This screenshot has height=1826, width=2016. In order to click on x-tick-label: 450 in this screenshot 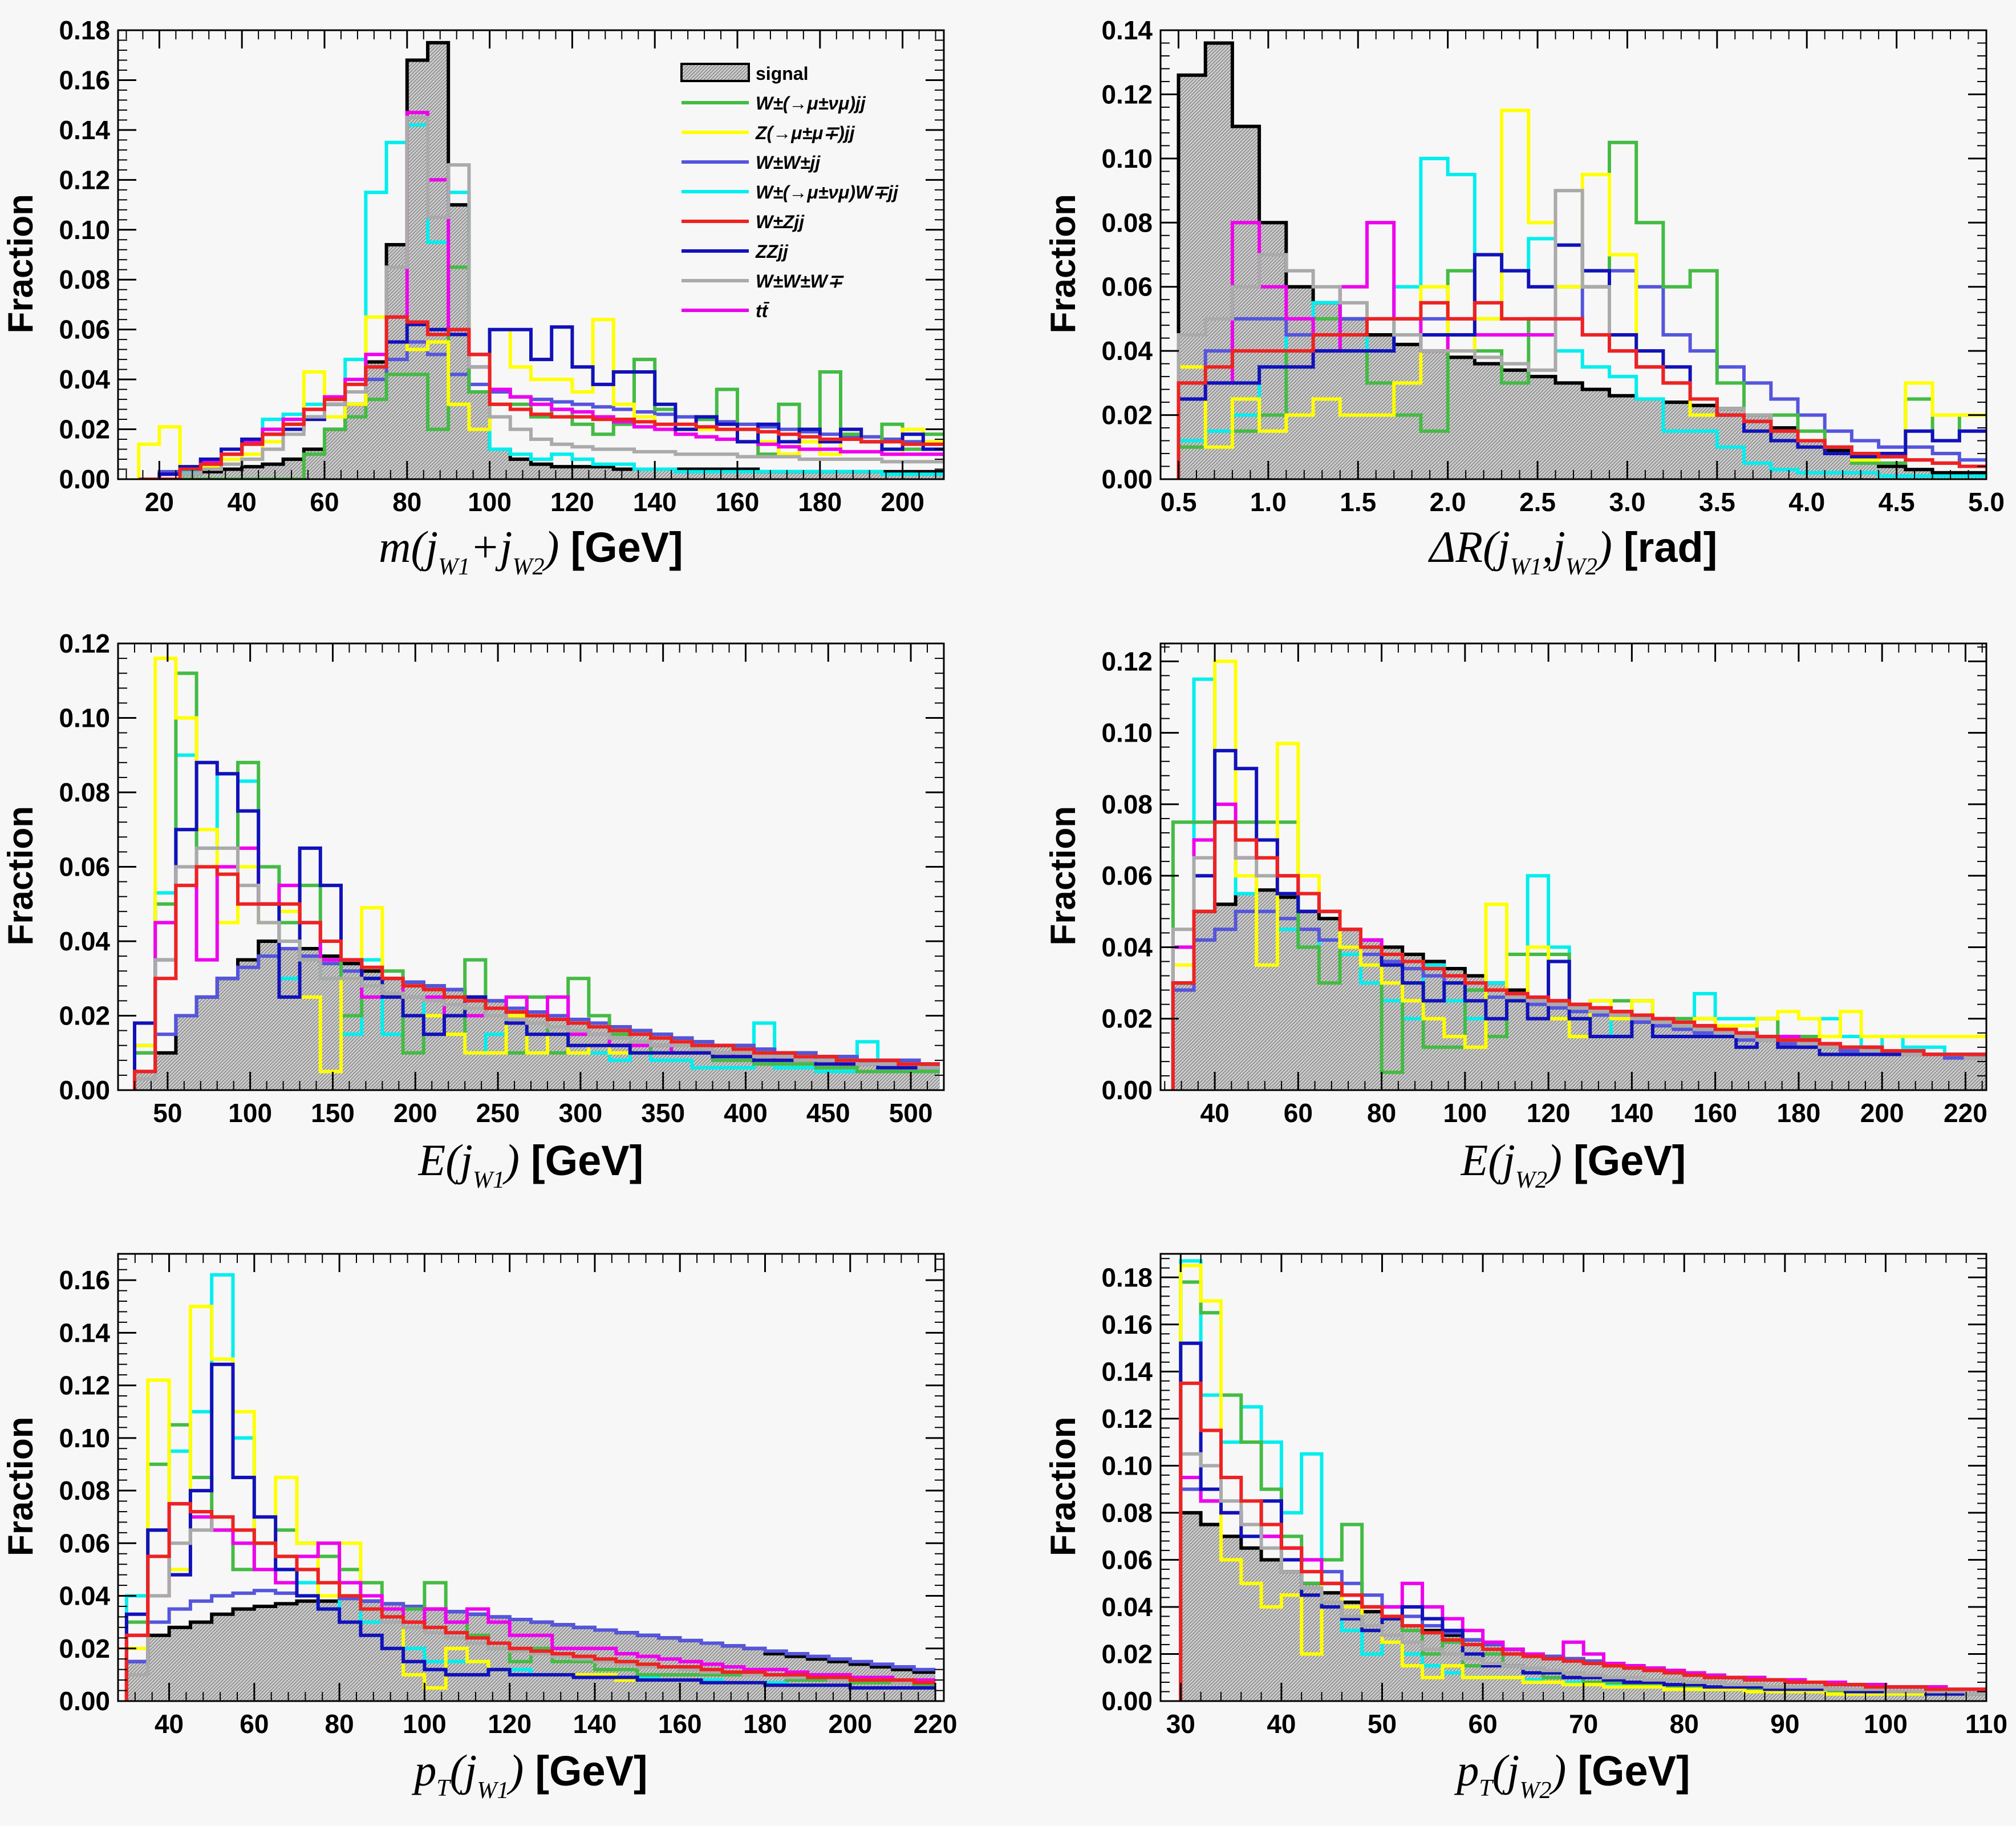, I will do `click(828, 1113)`.